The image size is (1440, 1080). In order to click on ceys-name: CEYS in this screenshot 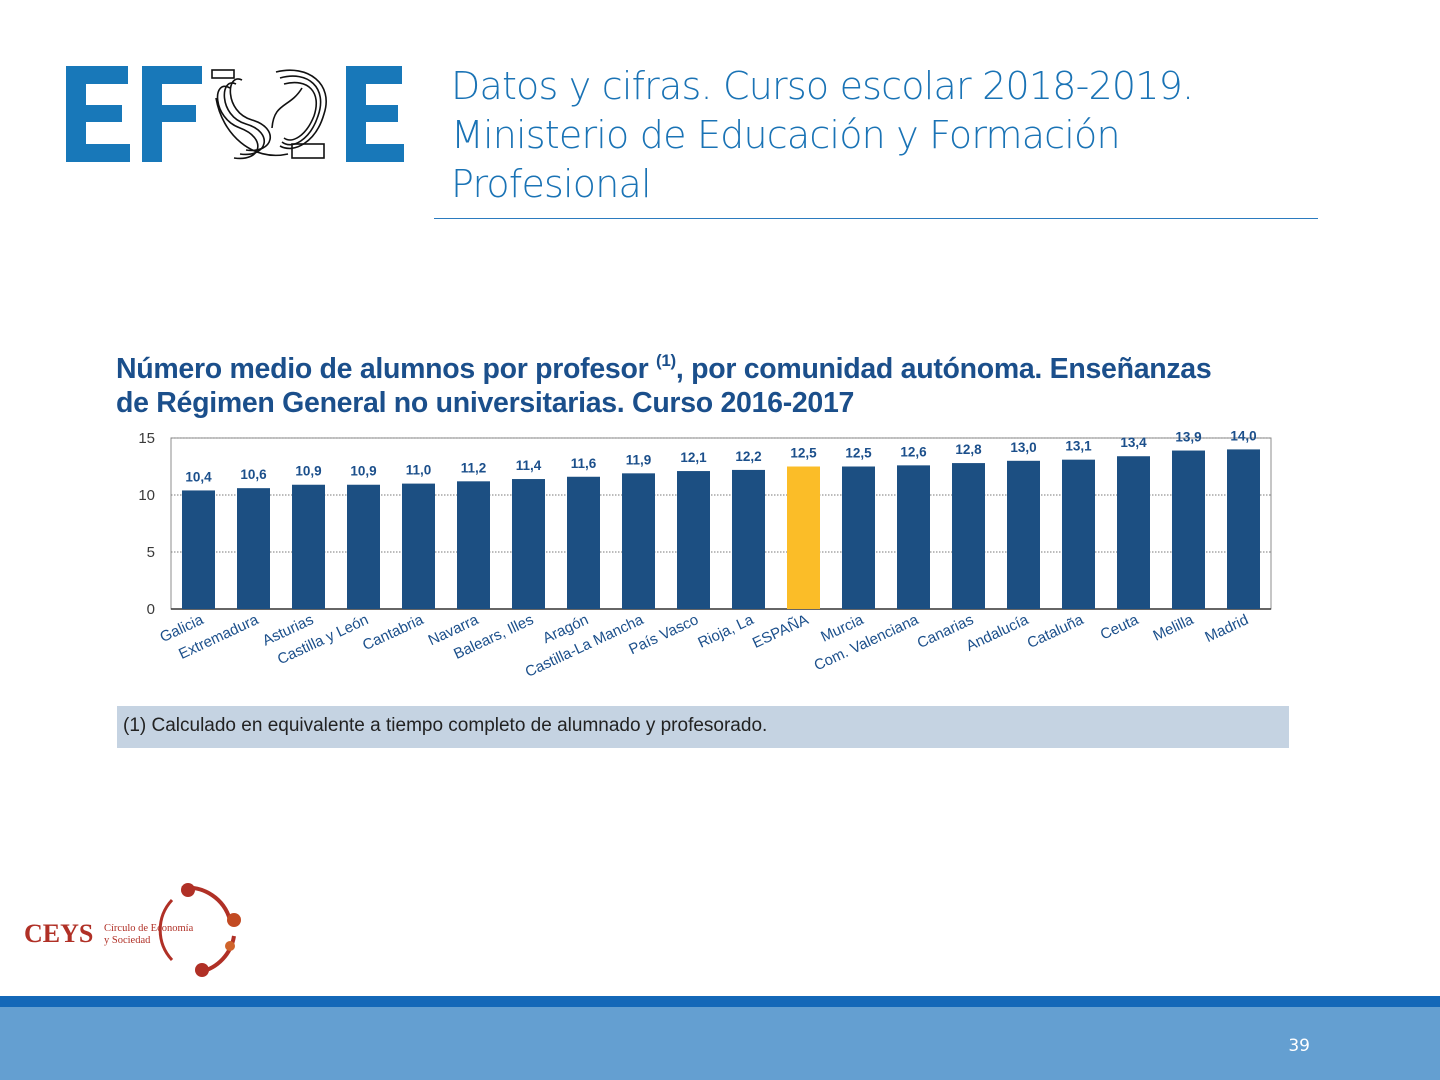, I will do `click(58, 933)`.